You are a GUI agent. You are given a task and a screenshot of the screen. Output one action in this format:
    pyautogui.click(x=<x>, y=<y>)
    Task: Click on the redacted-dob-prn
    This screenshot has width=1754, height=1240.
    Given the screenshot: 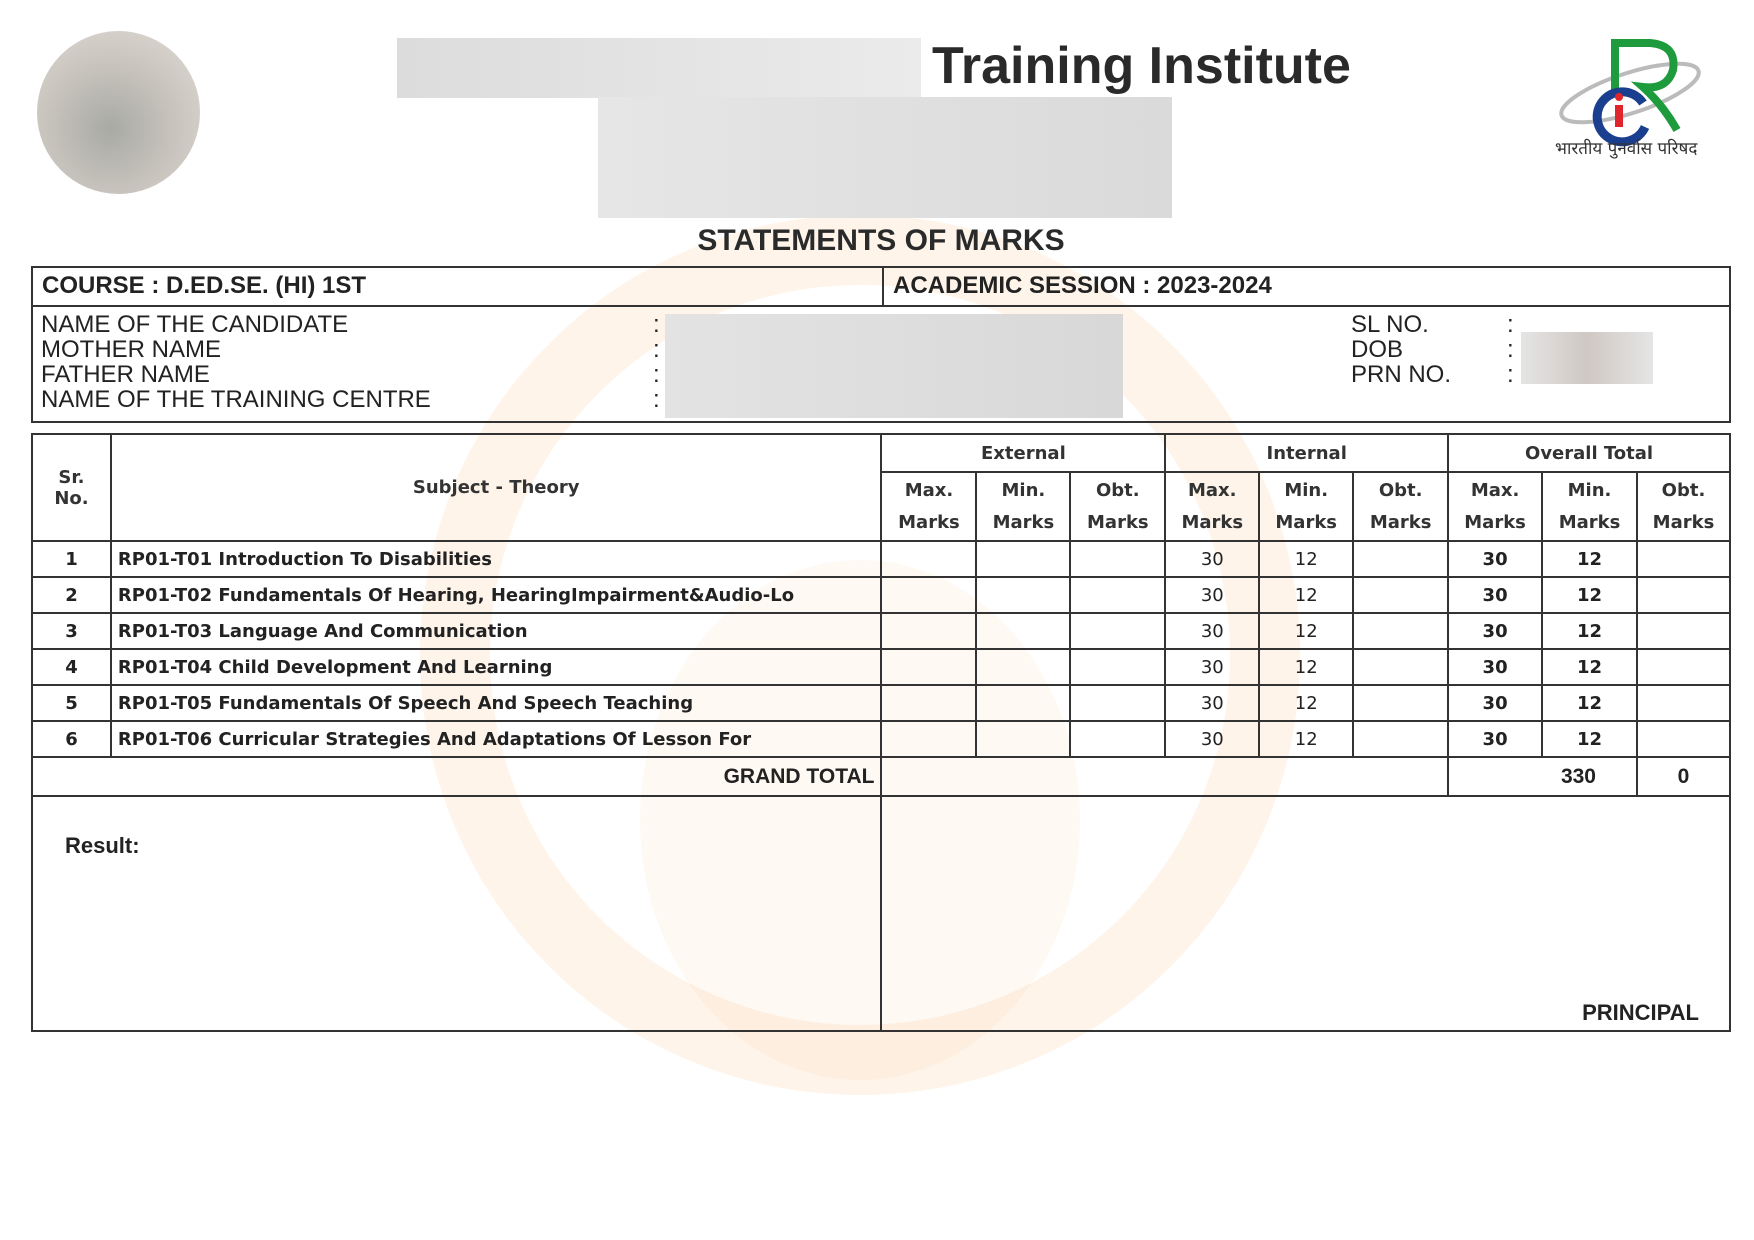 What is the action you would take?
    pyautogui.click(x=1587, y=358)
    